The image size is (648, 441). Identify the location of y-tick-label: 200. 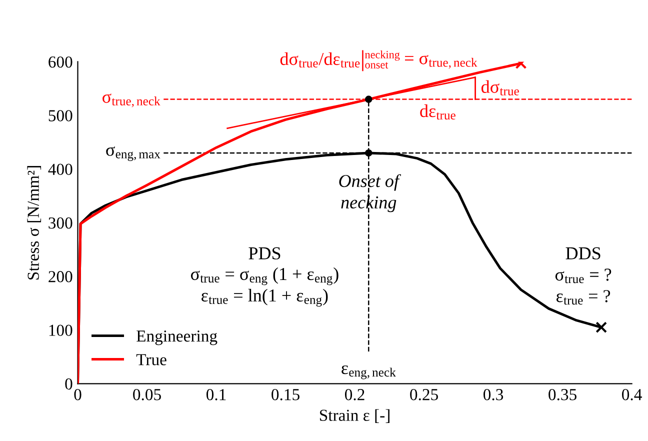
(60, 276).